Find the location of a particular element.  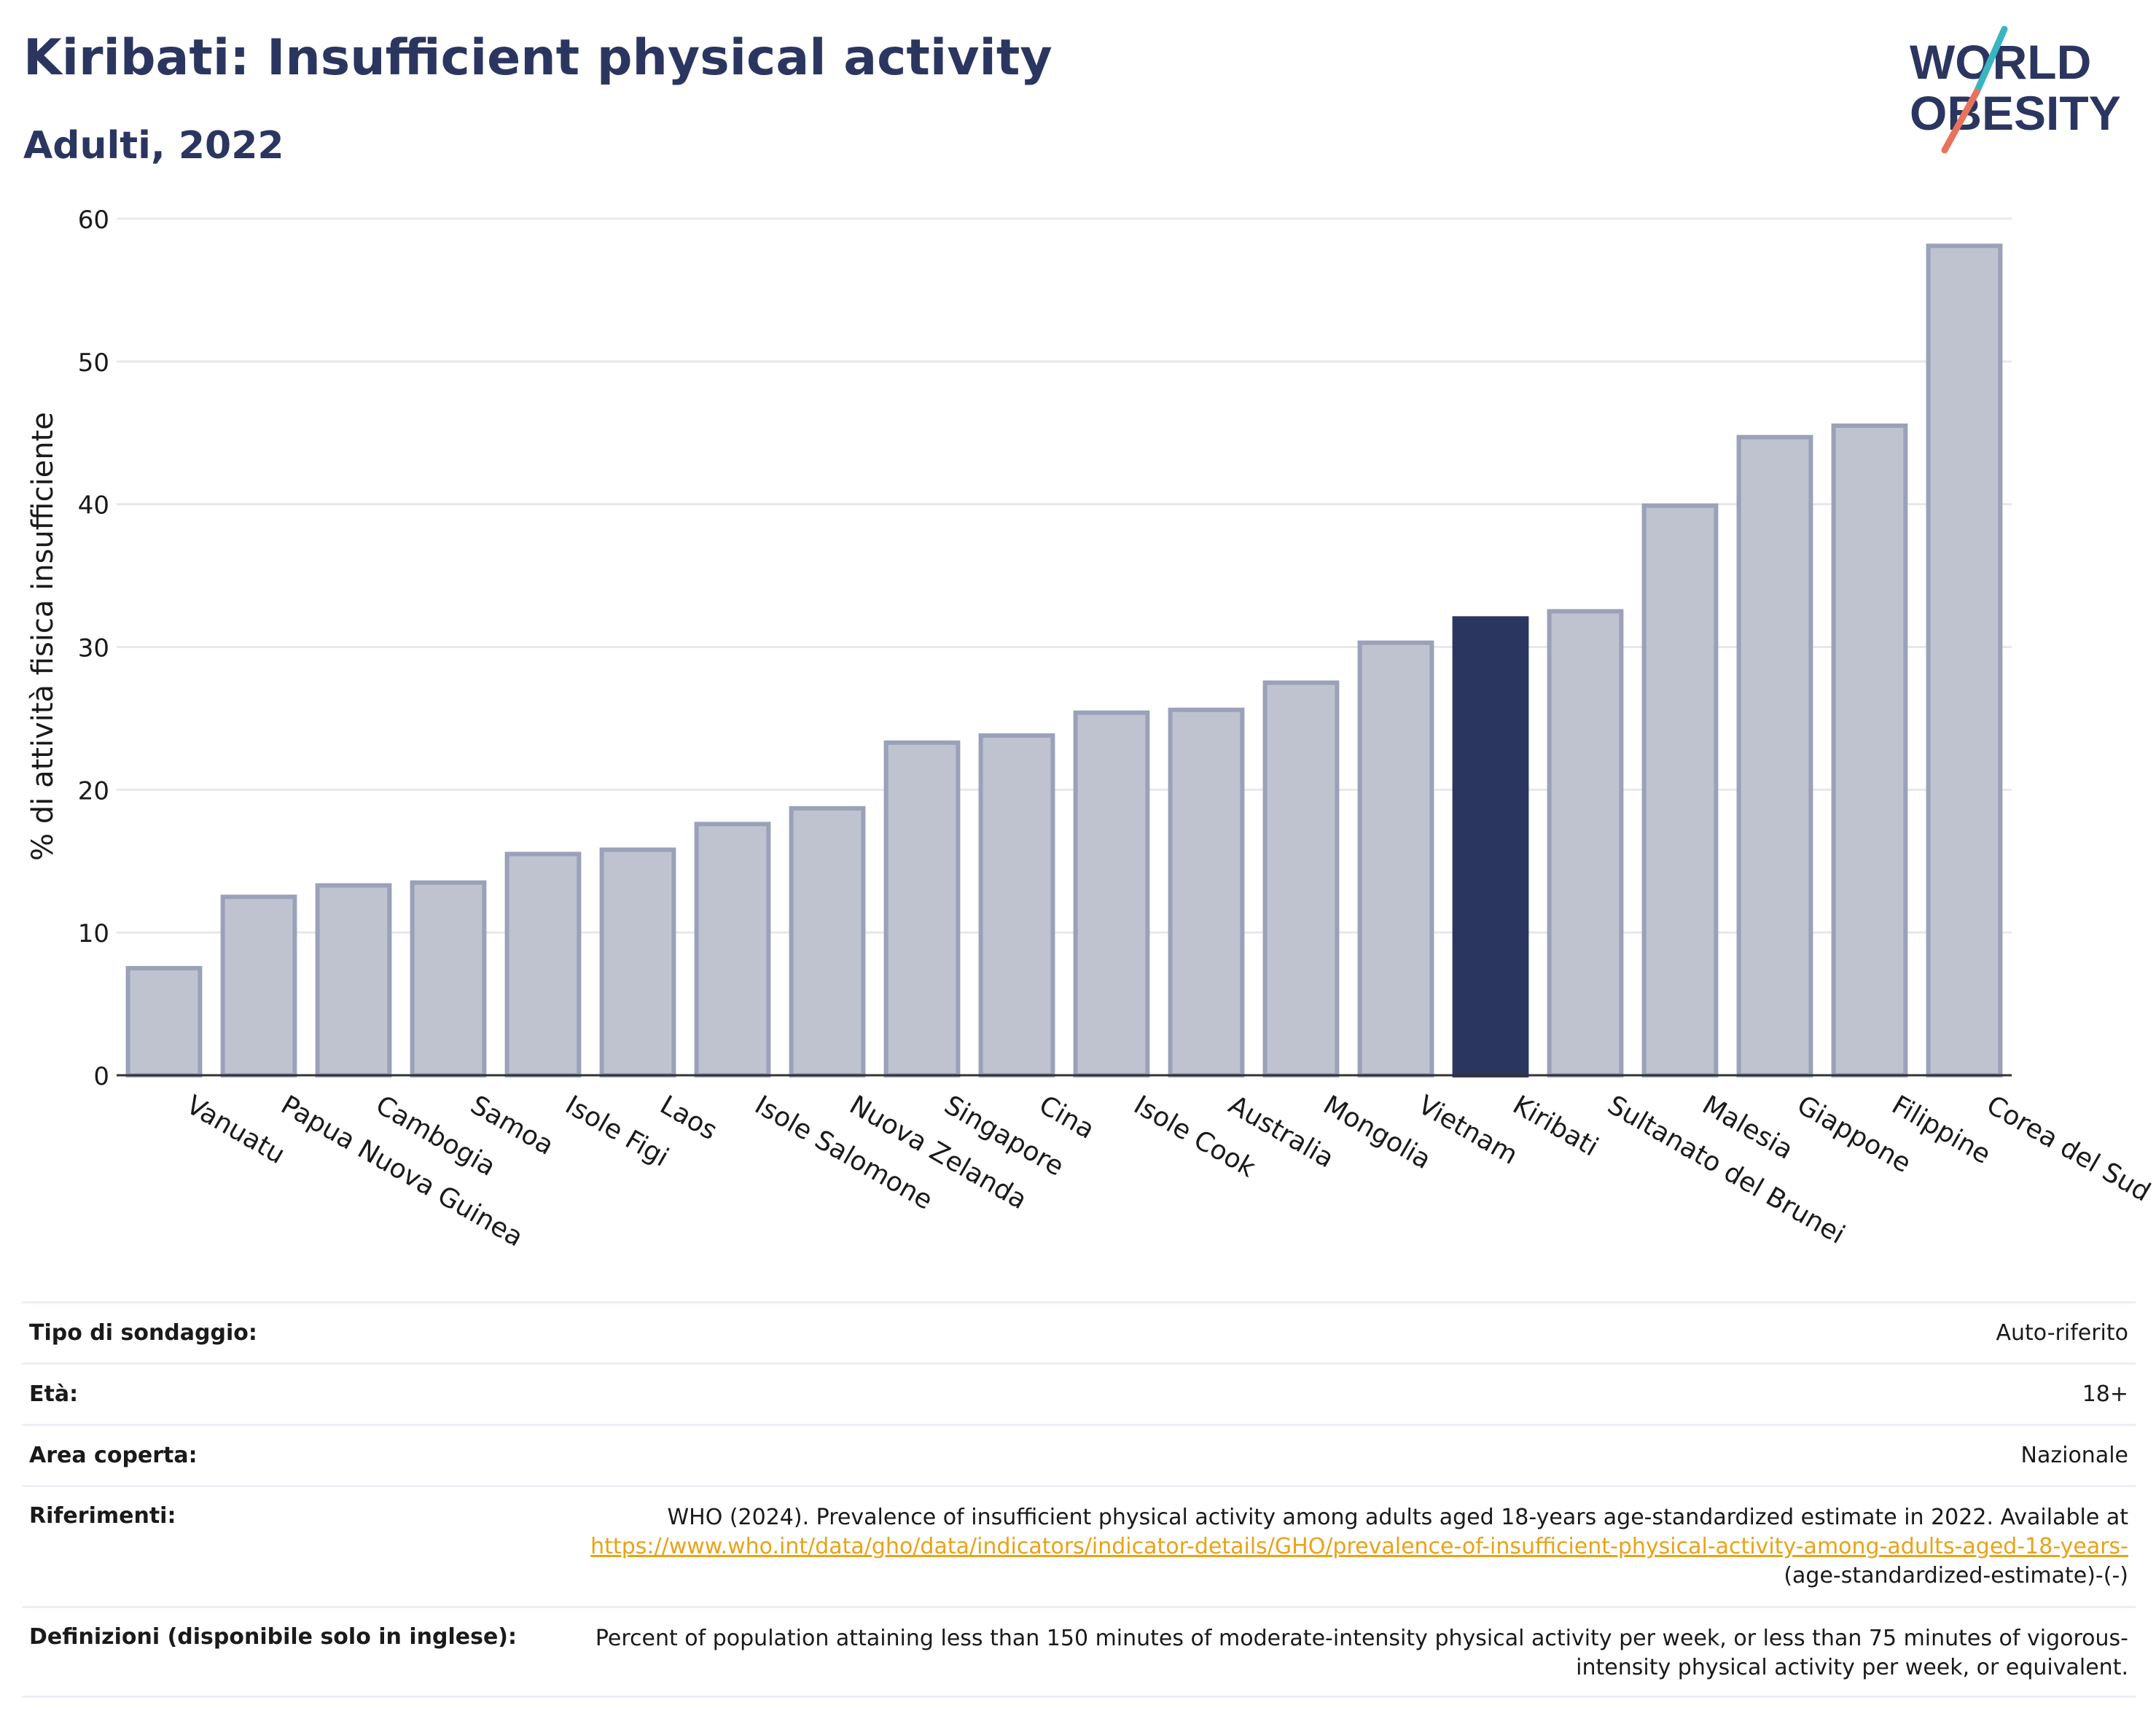

bar-papua-nuova-guinea is located at coordinates (258, 986).